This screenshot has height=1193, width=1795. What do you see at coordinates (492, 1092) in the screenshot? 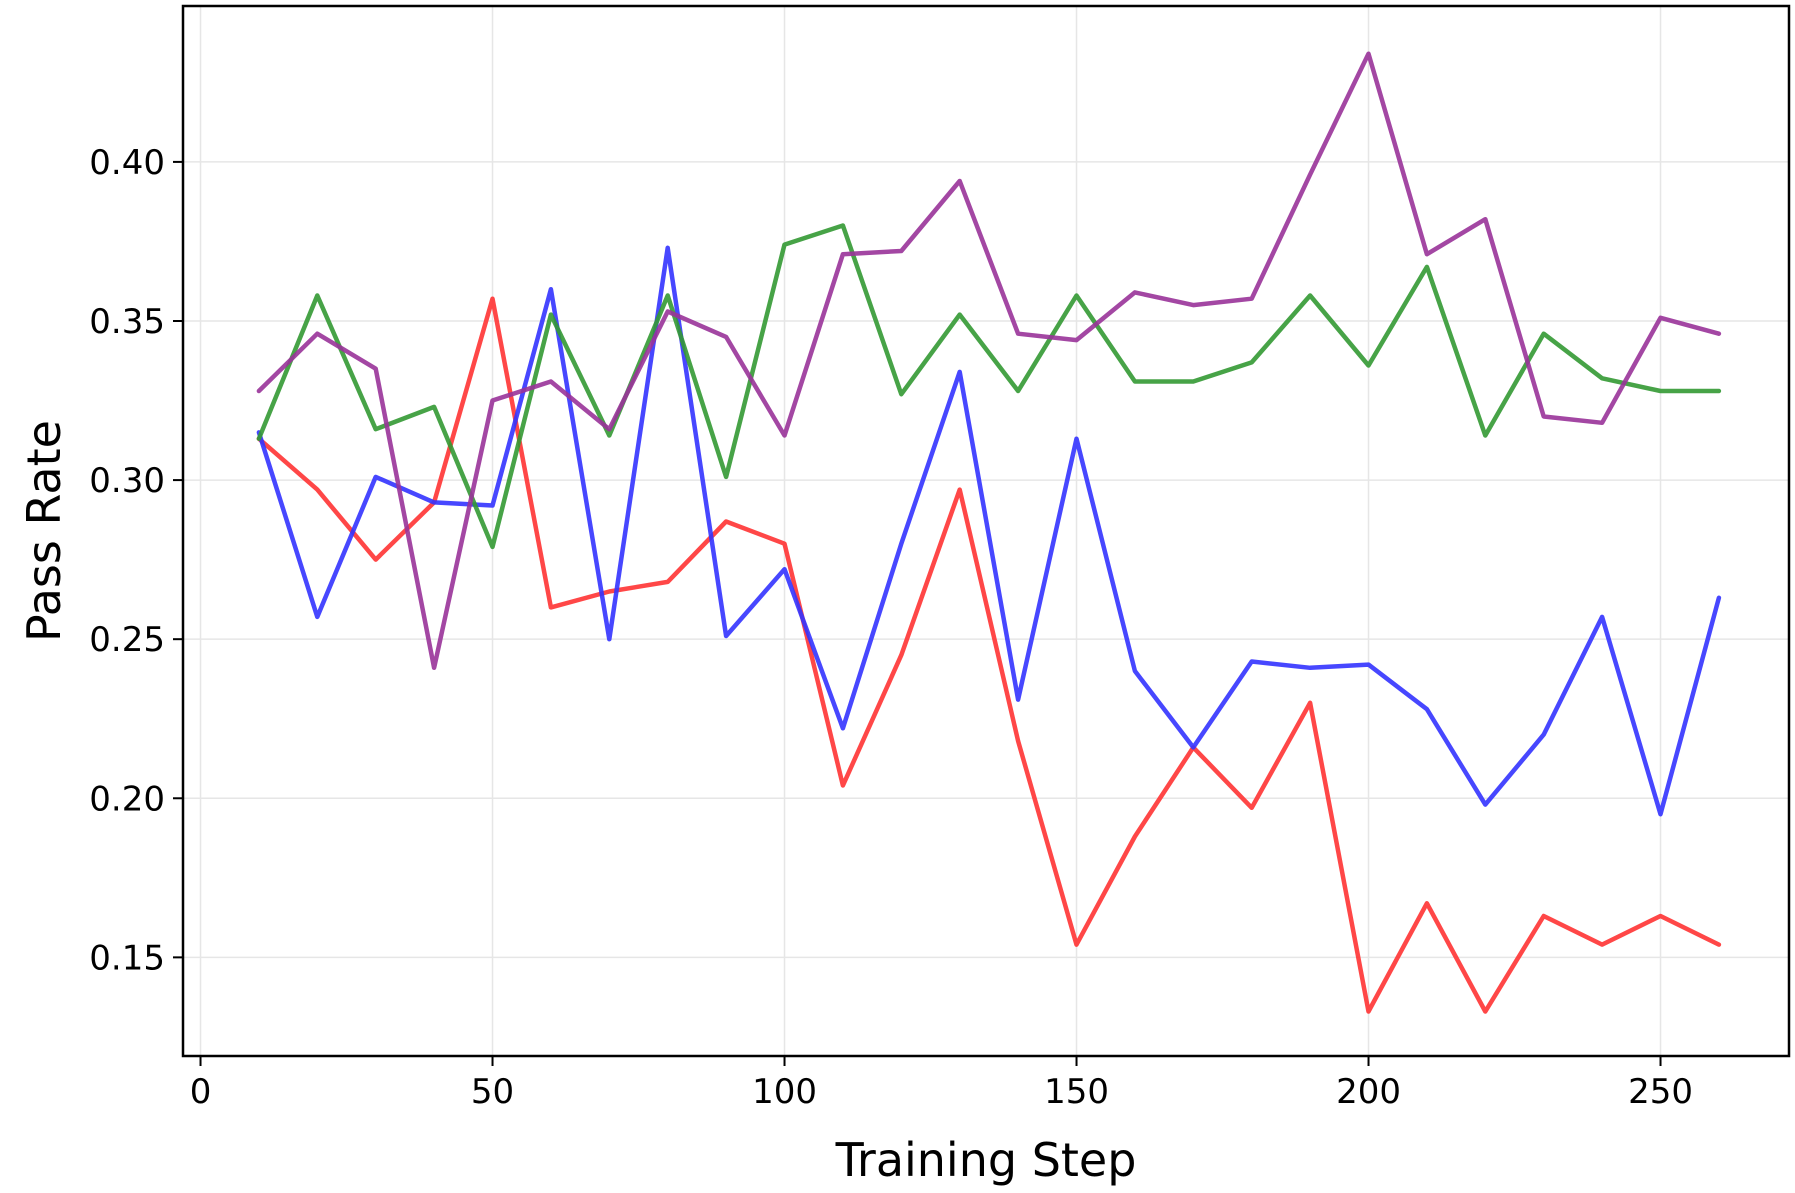
I see `x-tick-label: 50` at bounding box center [492, 1092].